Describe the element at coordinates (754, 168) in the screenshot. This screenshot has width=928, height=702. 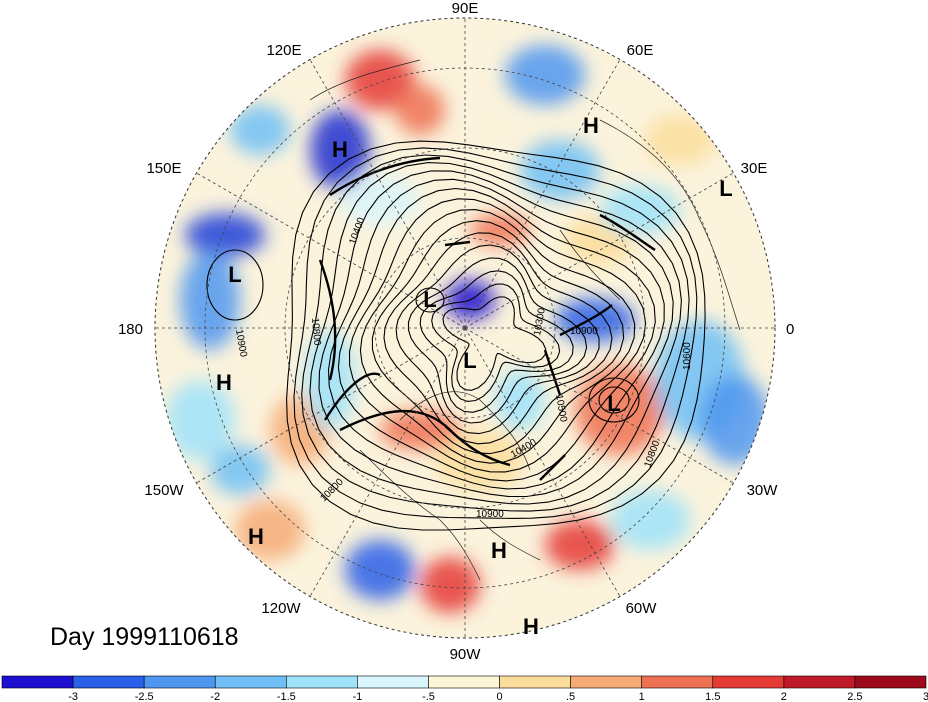
I see `lon-label-30e: 30E` at that location.